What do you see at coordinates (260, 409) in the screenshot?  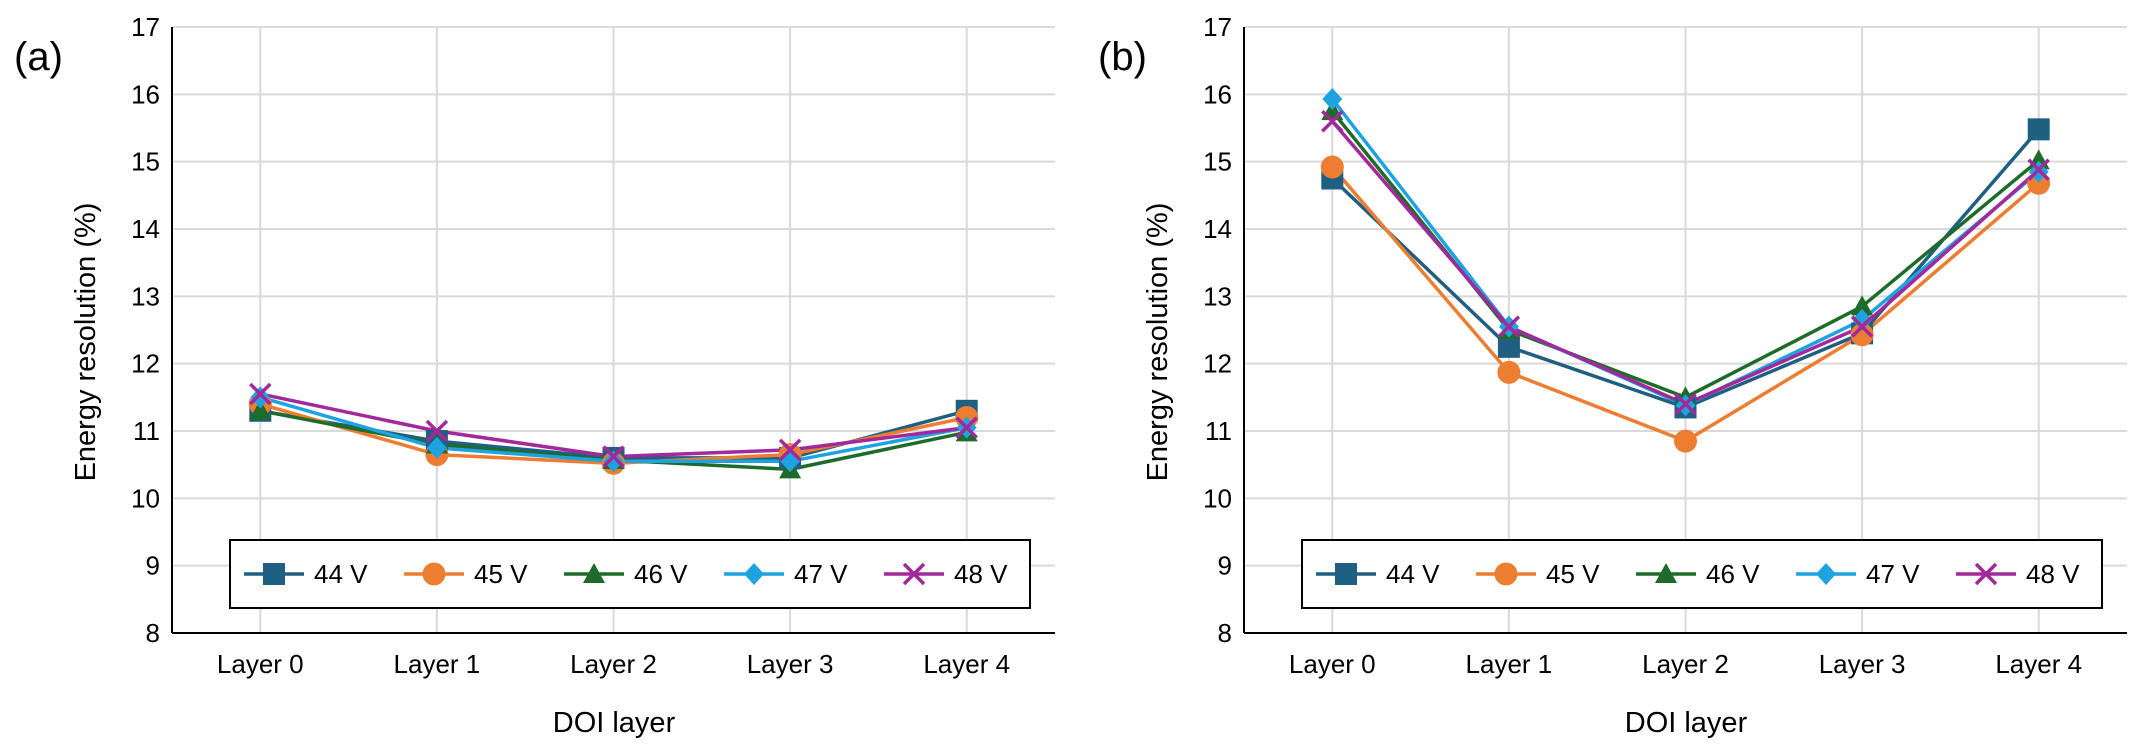 I see `panel-a-data-point-46v` at bounding box center [260, 409].